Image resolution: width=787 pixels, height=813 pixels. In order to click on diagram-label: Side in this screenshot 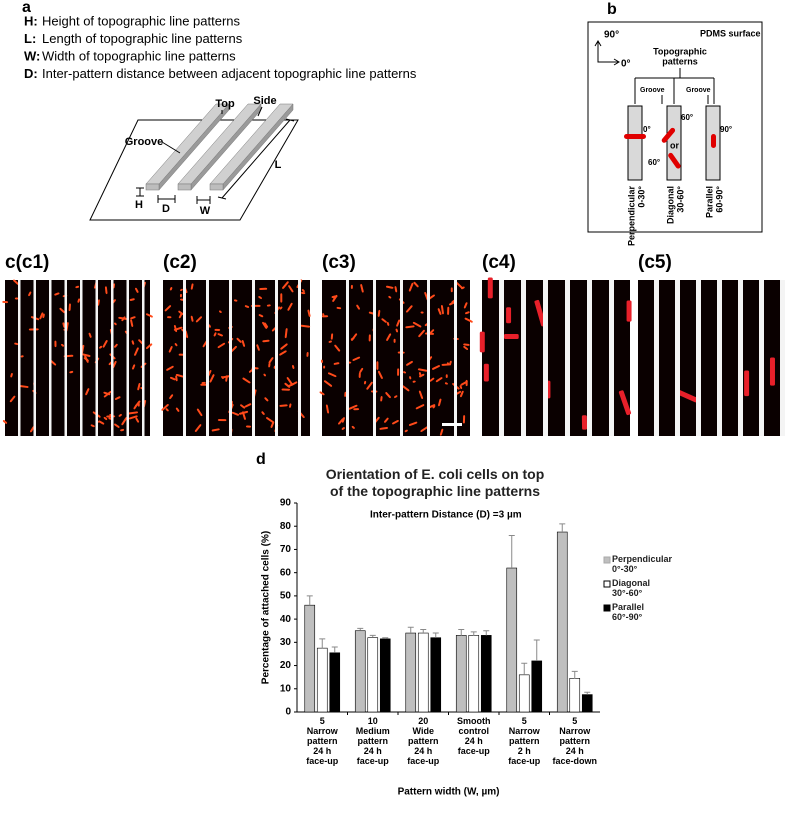, I will do `click(264, 101)`.